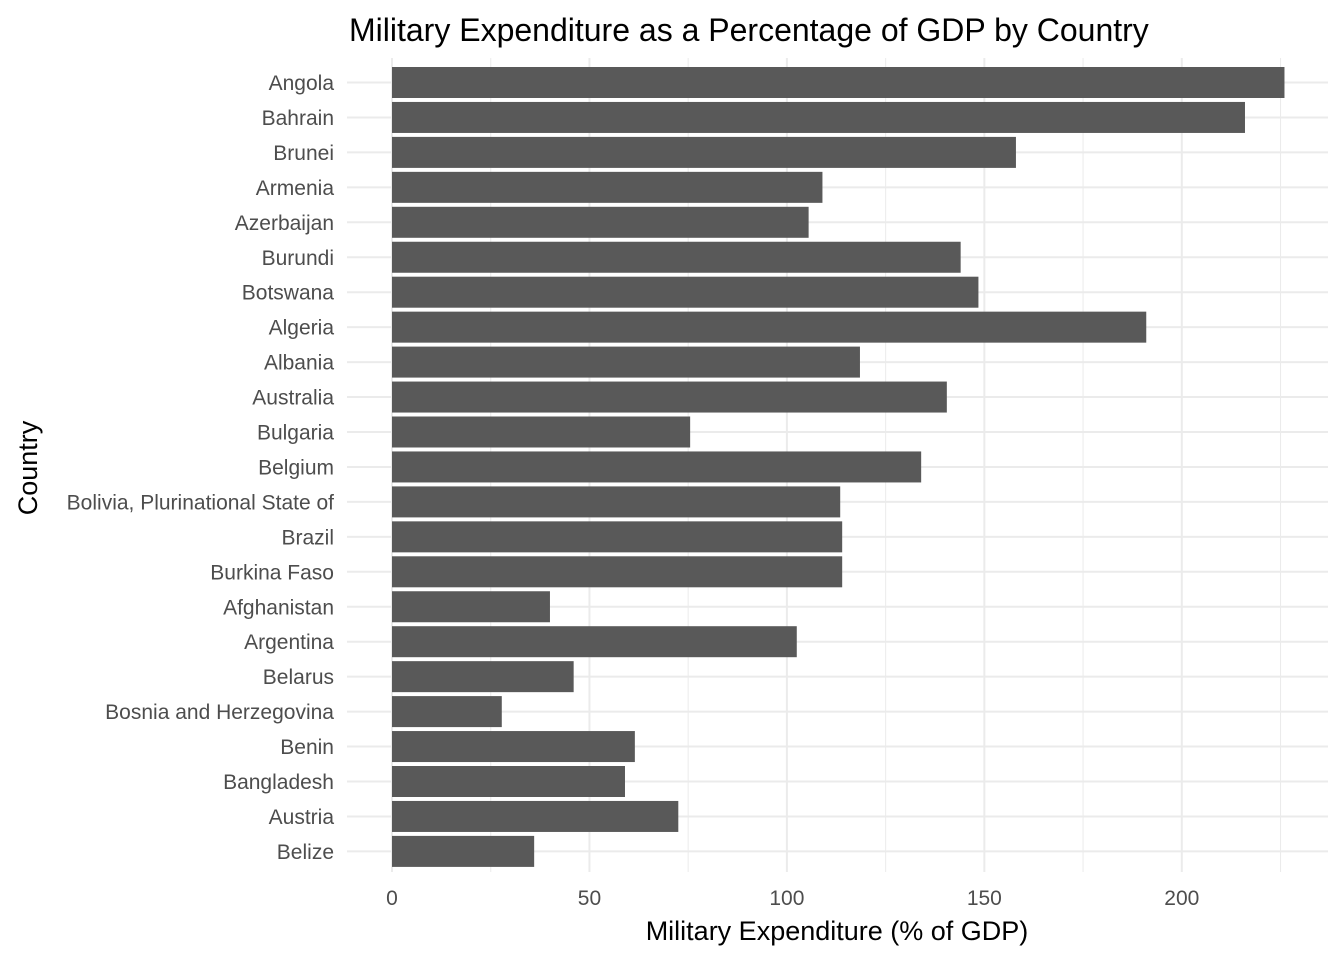 Image resolution: width=1344 pixels, height=960 pixels. Describe the element at coordinates (837, 931) in the screenshot. I see `x-axis-title: Military Expenditure (% of GDP)` at that location.